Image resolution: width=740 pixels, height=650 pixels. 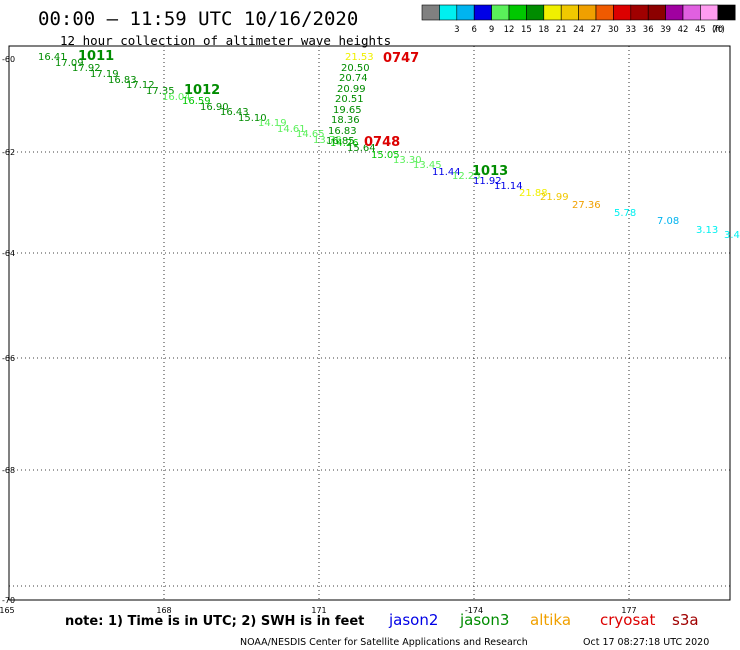 What do you see at coordinates (198, 19) in the screenshot?
I see `chart-title: 00:00 – 11:59 UTC 10/16/2020` at bounding box center [198, 19].